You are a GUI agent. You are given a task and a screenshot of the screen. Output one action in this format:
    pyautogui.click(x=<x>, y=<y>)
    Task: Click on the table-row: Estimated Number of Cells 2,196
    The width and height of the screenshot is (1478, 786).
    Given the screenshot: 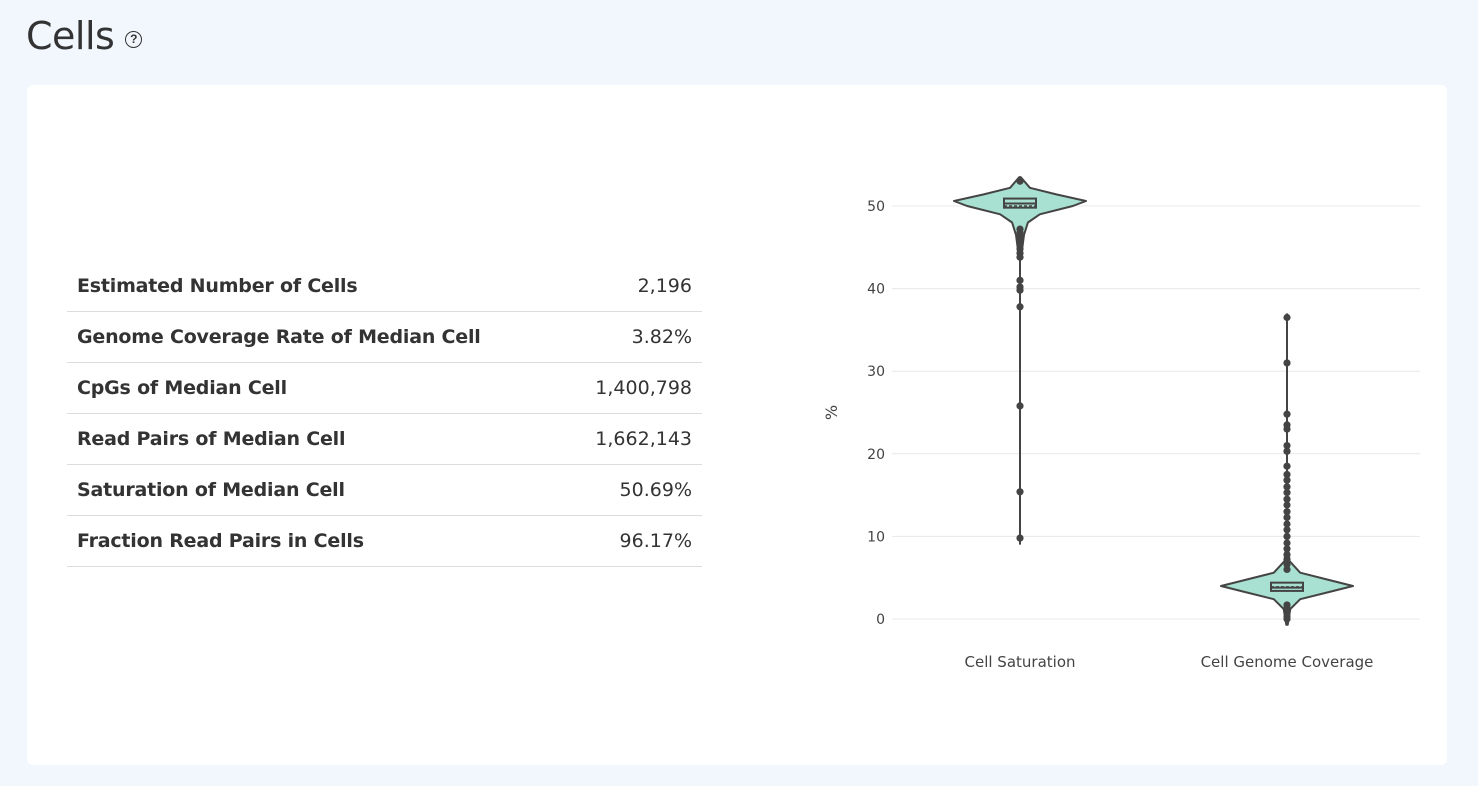 What is the action you would take?
    pyautogui.click(x=384, y=286)
    